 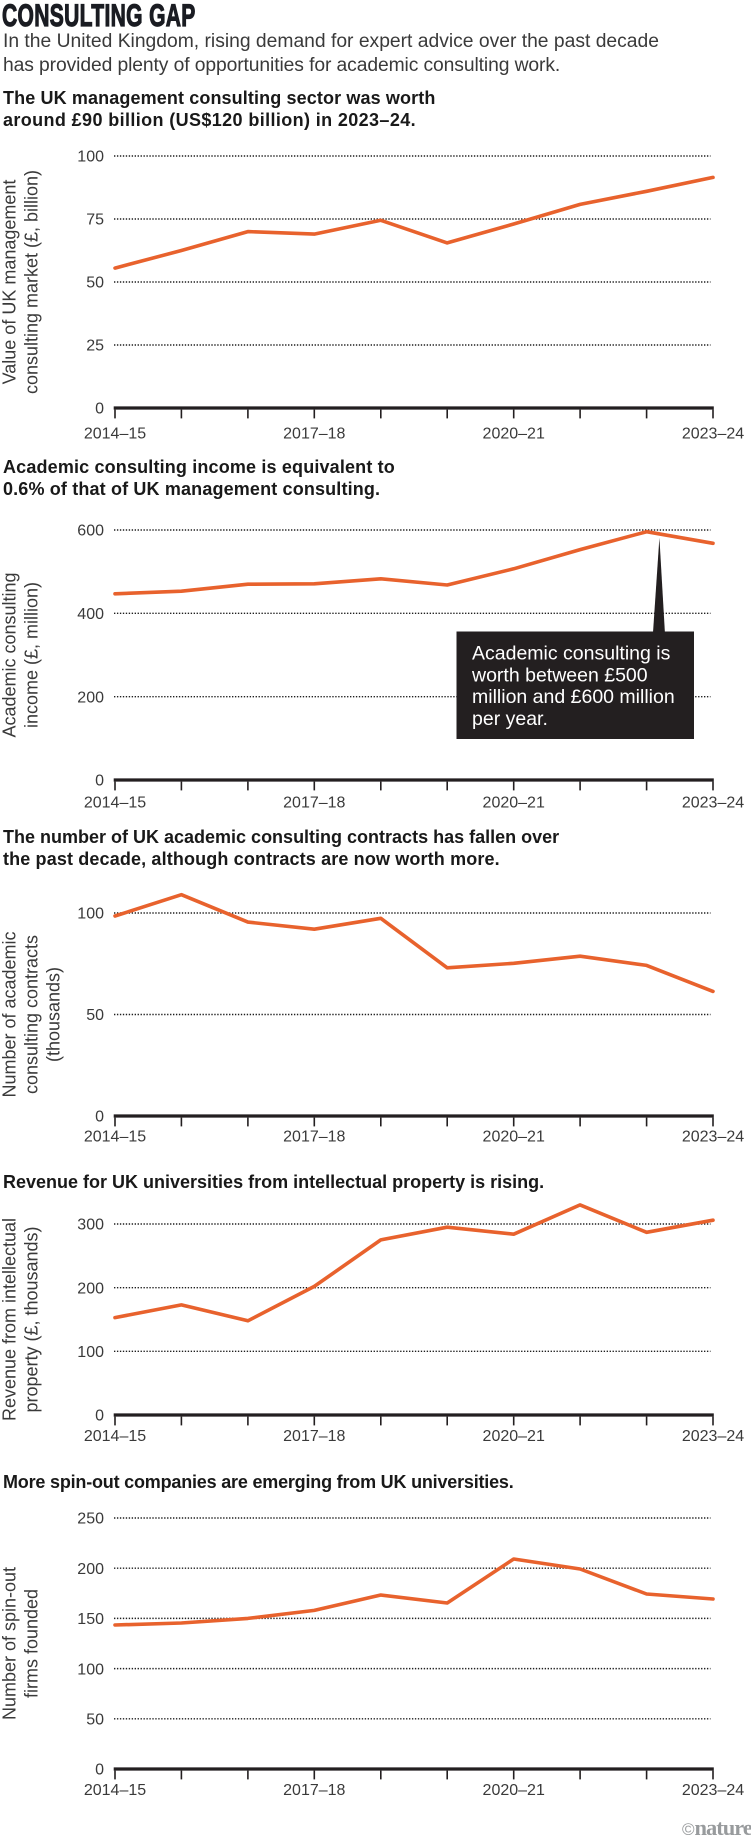 I want to click on svg-text: million and £600 million, so click(x=573, y=697).